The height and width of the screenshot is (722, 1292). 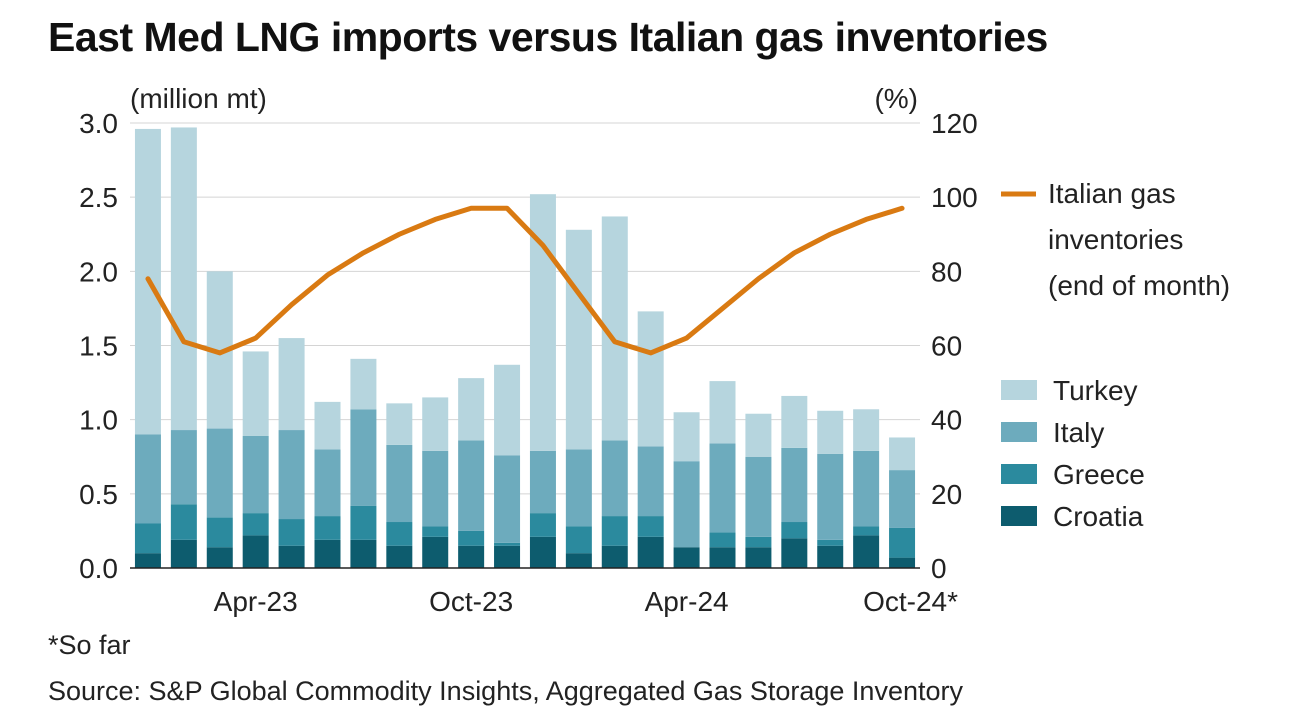 I want to click on y-left-unit-label: (million mt), so click(x=198, y=98).